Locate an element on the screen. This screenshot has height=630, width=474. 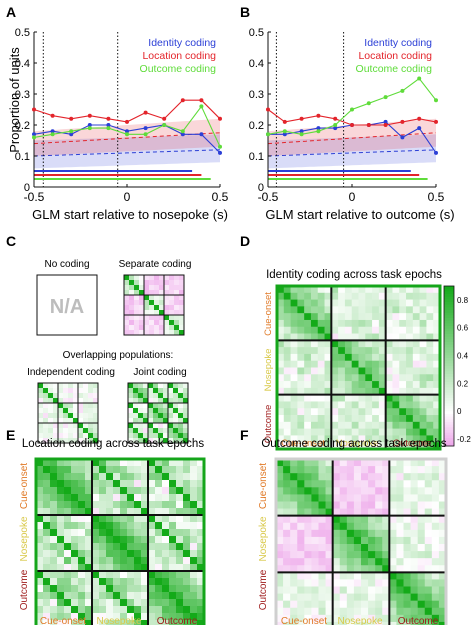
x-axis-label-b: GLM start relative to outcome (s) is located at coordinates (359, 214).